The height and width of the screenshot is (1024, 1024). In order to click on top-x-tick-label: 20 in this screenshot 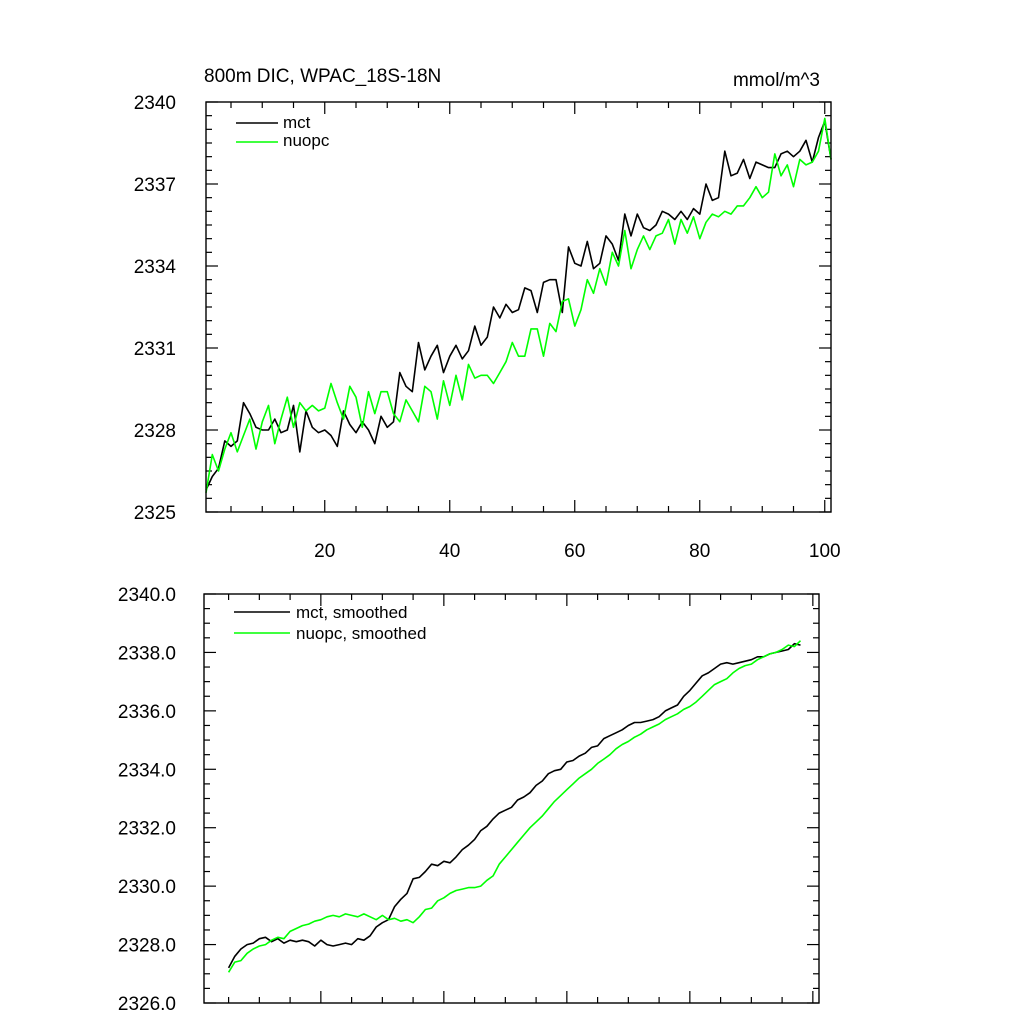, I will do `click(324, 551)`.